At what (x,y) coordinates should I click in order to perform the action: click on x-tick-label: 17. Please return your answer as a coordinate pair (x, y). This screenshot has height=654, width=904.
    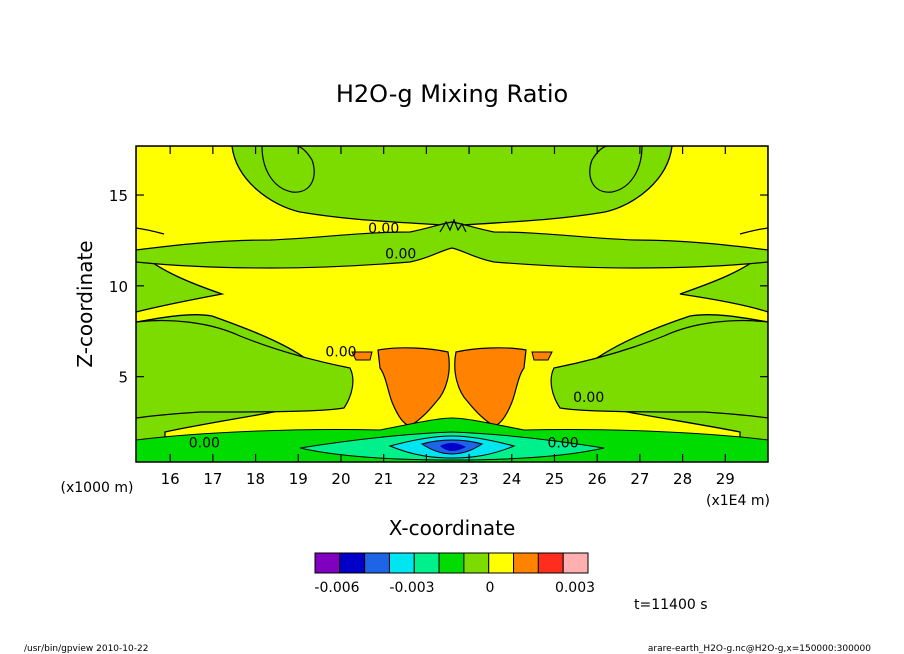
    Looking at the image, I should click on (212, 479).